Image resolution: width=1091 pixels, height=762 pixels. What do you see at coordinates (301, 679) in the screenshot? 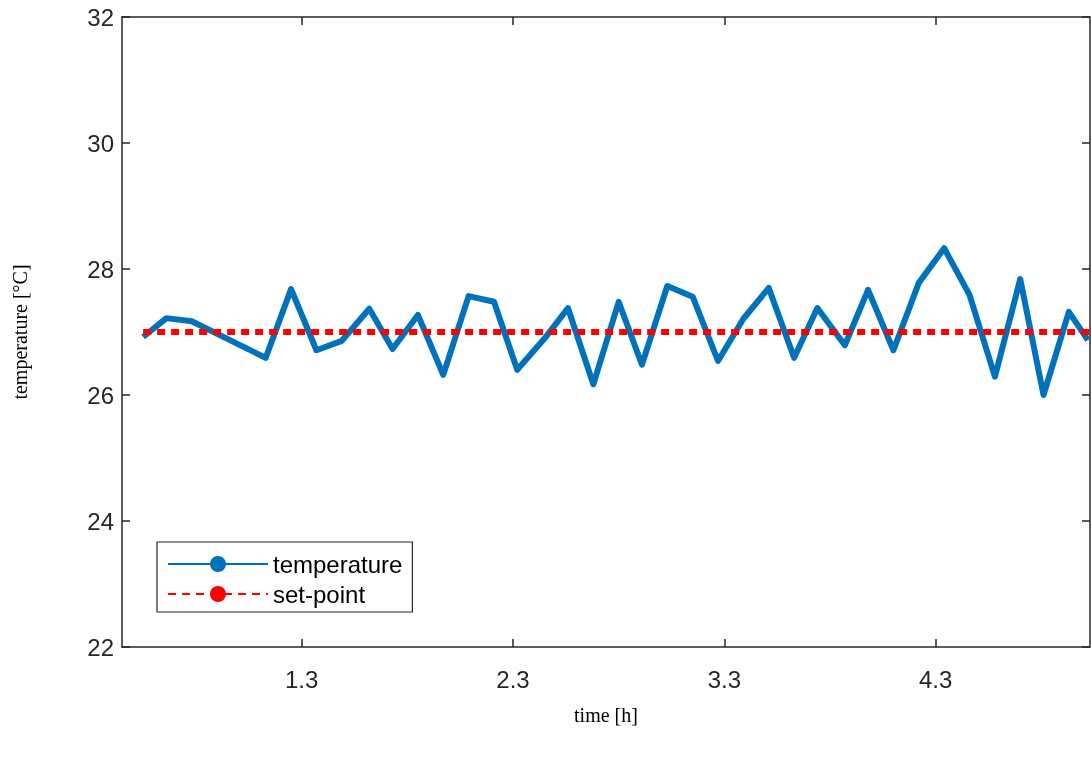
I see `x-tick-label: 1.3` at bounding box center [301, 679].